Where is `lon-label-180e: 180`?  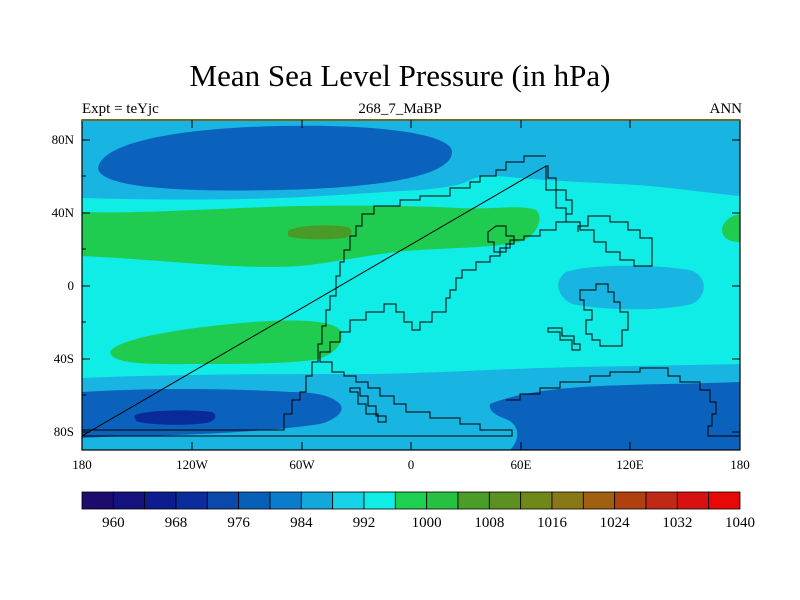 lon-label-180e: 180 is located at coordinates (740, 464).